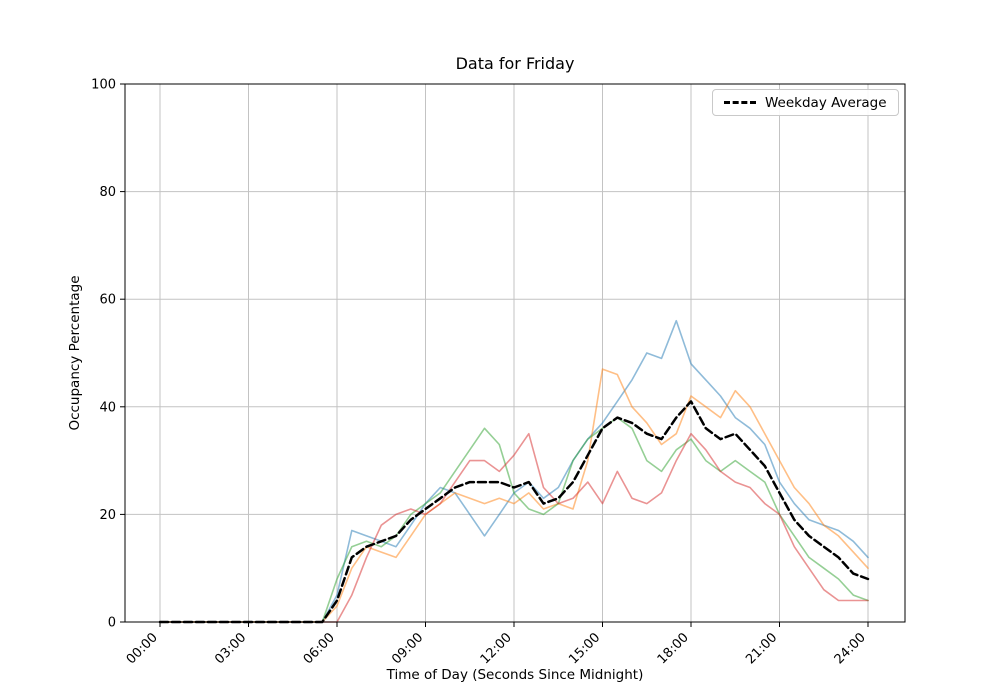 The height and width of the screenshot is (700, 1000). I want to click on x-tick-label: 06:00, so click(319, 648).